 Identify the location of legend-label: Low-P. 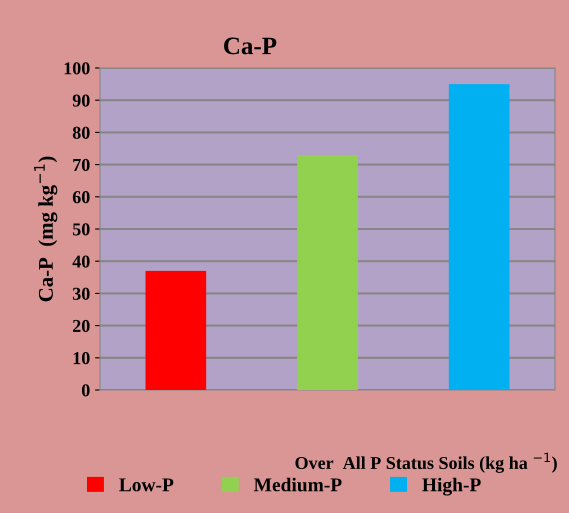
(146, 485).